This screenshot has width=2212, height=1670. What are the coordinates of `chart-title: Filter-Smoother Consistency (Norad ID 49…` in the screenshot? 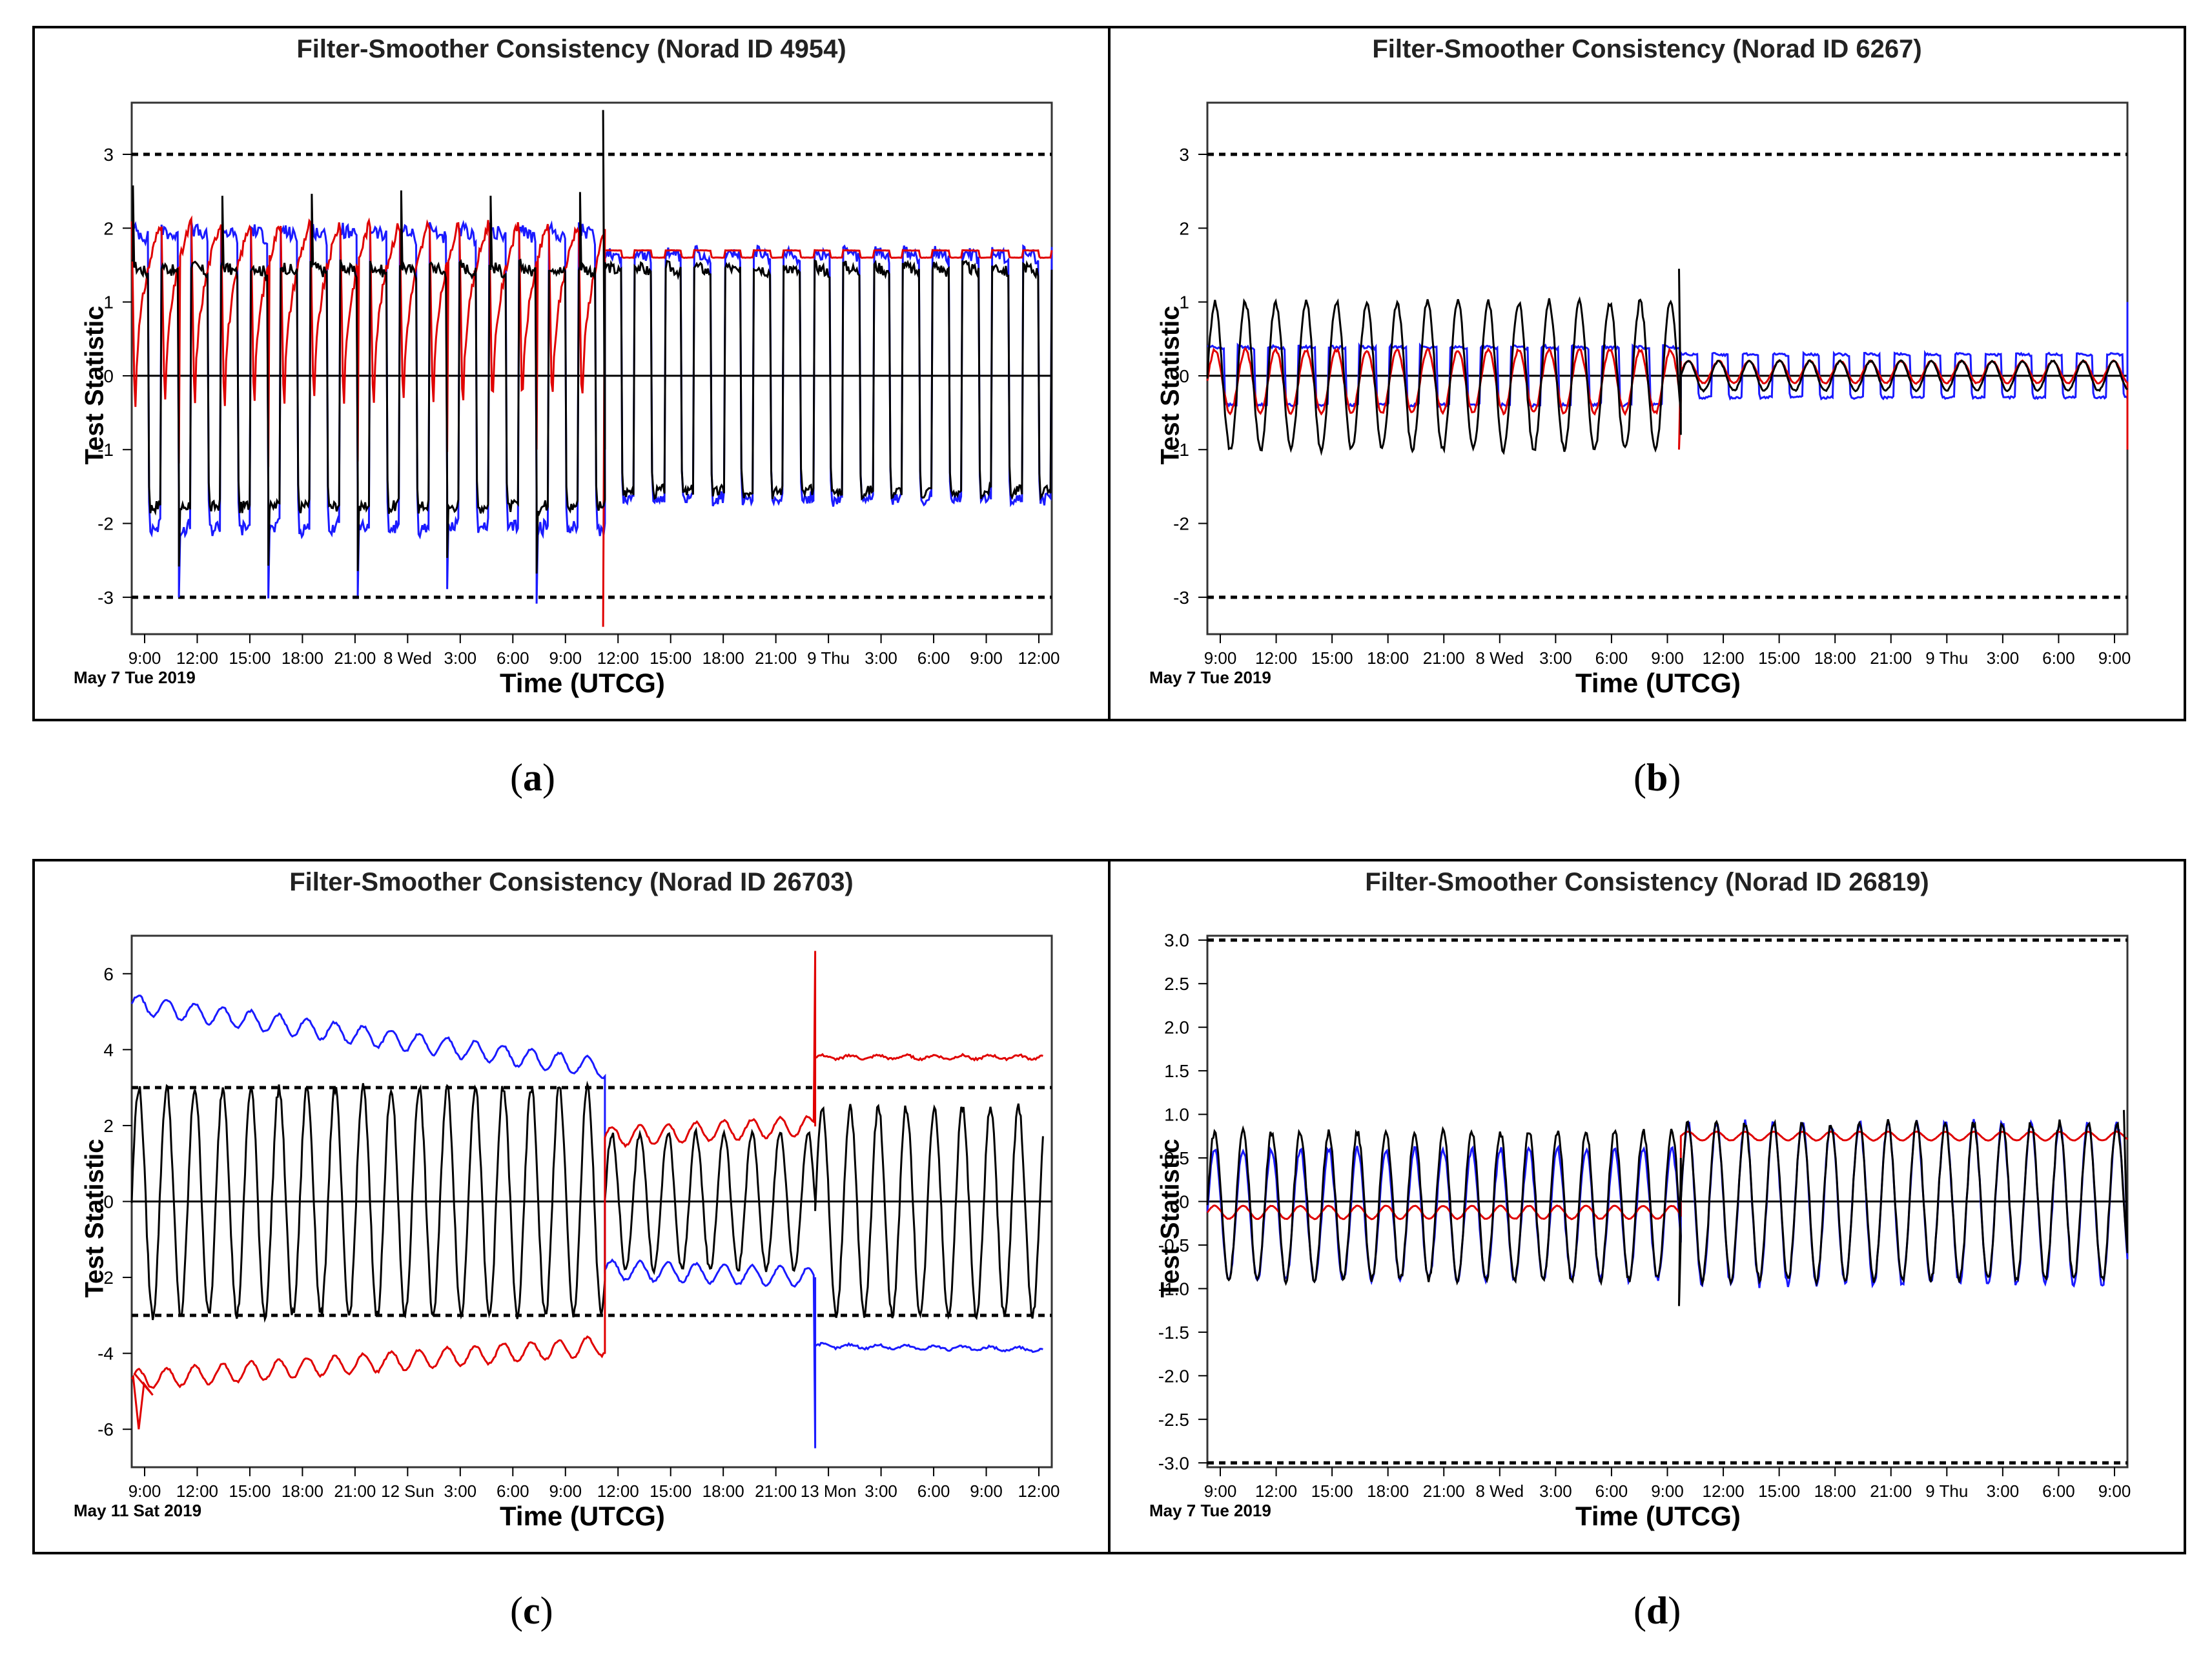 It's located at (571, 49).